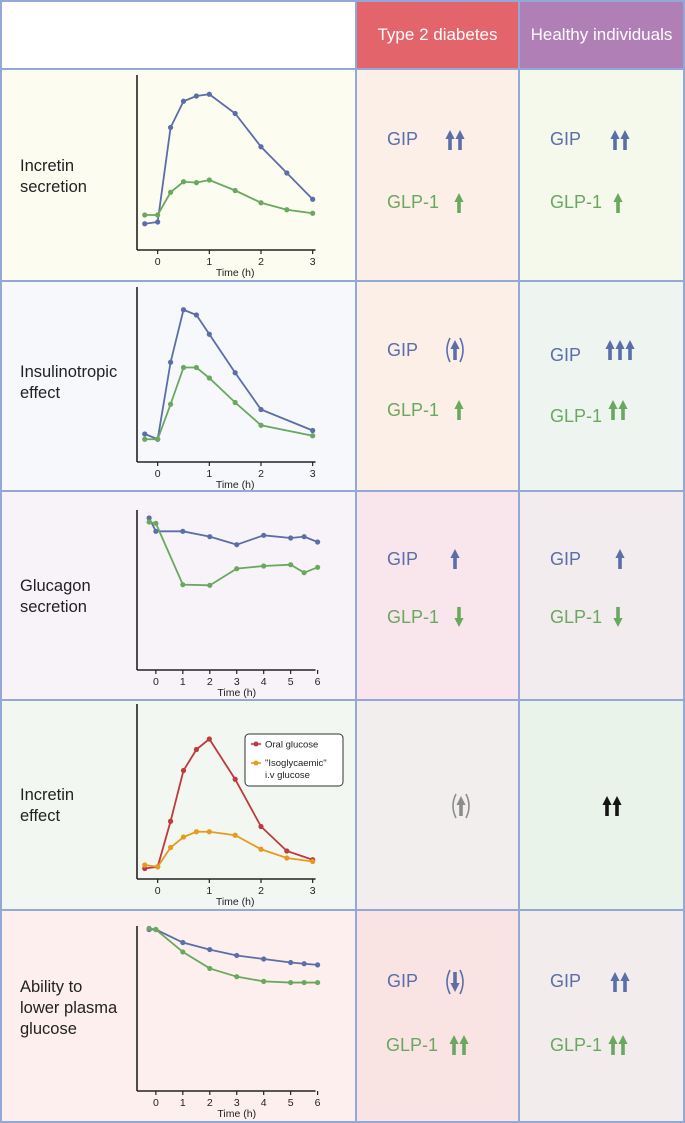 This screenshot has height=1123, width=685. What do you see at coordinates (601, 1016) in the screenshot?
I see `row5-healthy-cell` at bounding box center [601, 1016].